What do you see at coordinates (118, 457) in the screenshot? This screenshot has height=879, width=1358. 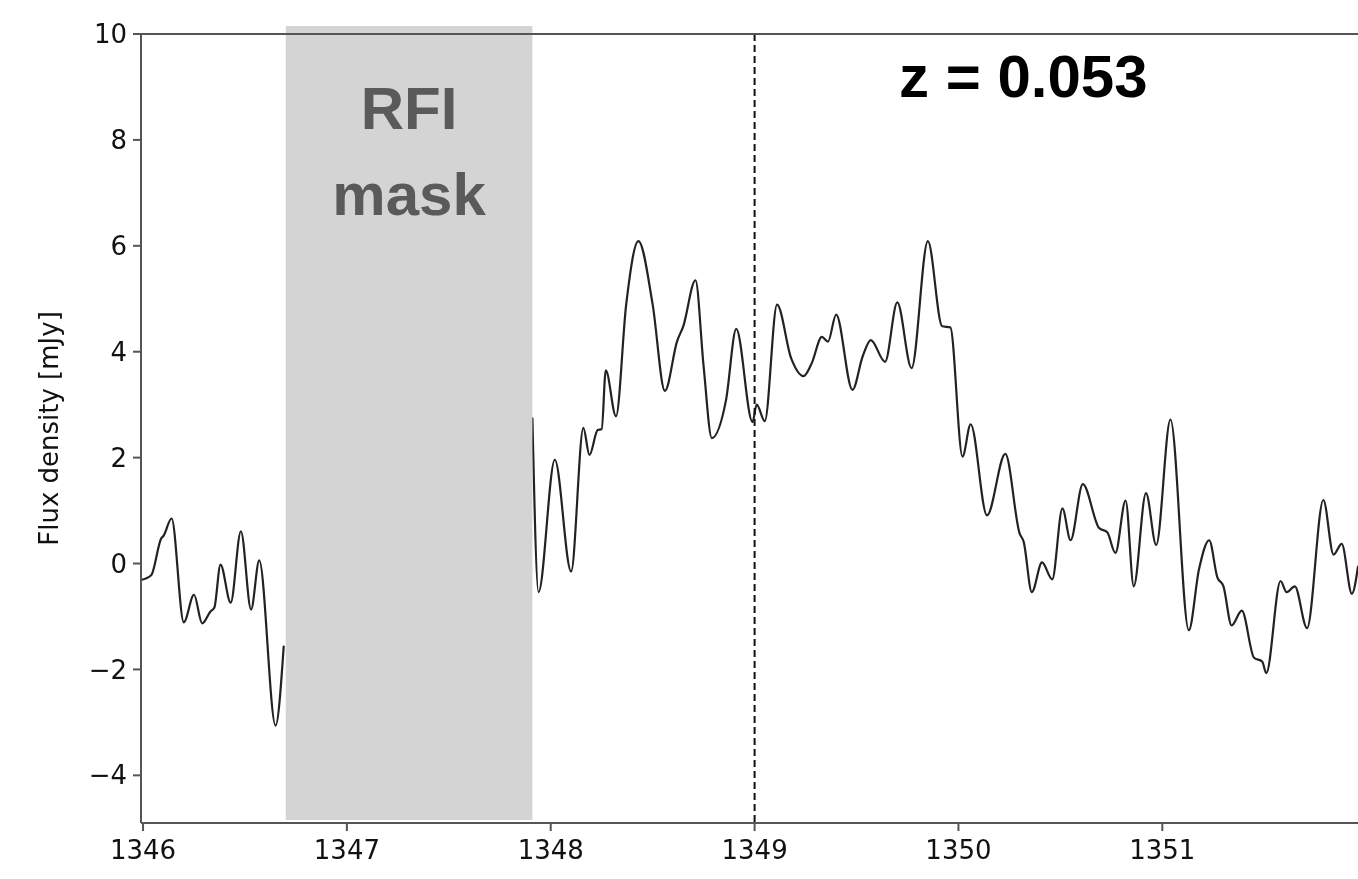 I see `y-tick-label: 2` at bounding box center [118, 457].